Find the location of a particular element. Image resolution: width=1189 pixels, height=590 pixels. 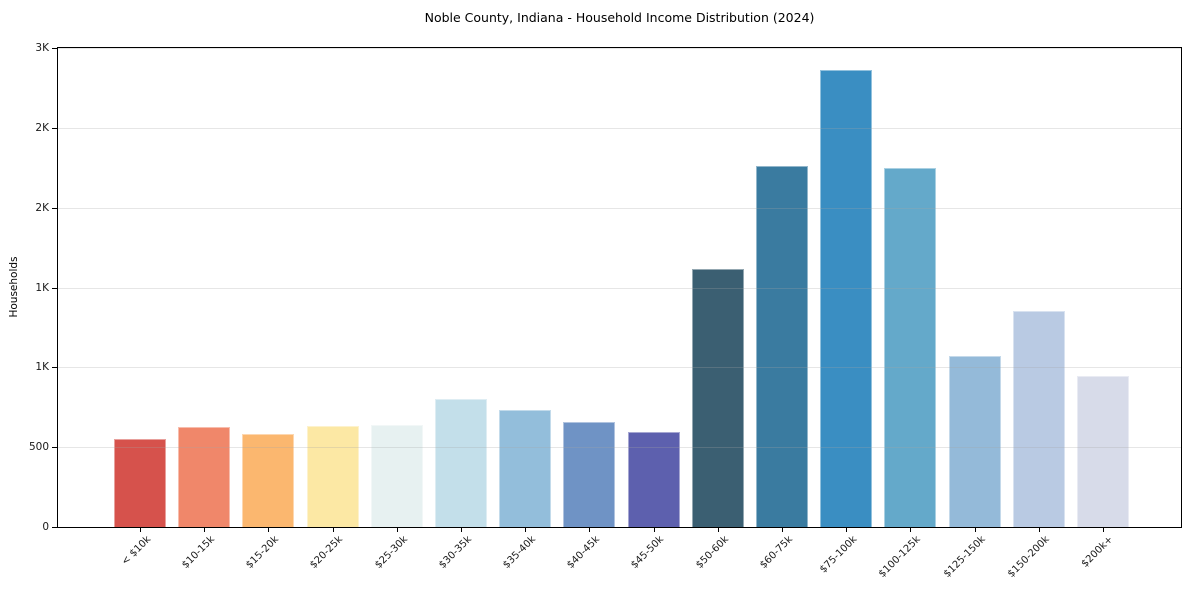

bar-slot: $150-200k is located at coordinates (1038, 314).